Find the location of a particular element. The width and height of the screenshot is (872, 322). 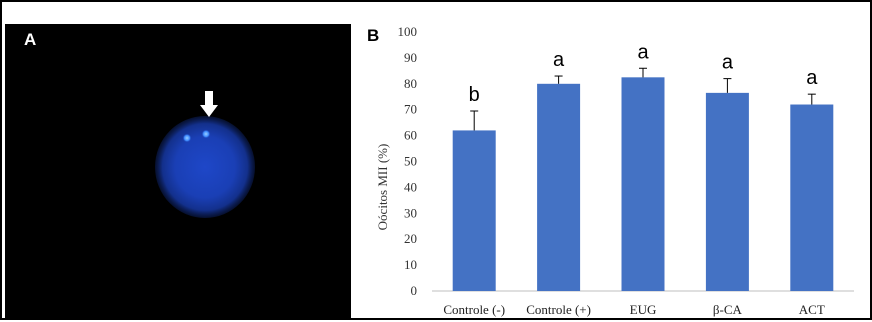

y-tick-label: 20 is located at coordinates (410, 238).